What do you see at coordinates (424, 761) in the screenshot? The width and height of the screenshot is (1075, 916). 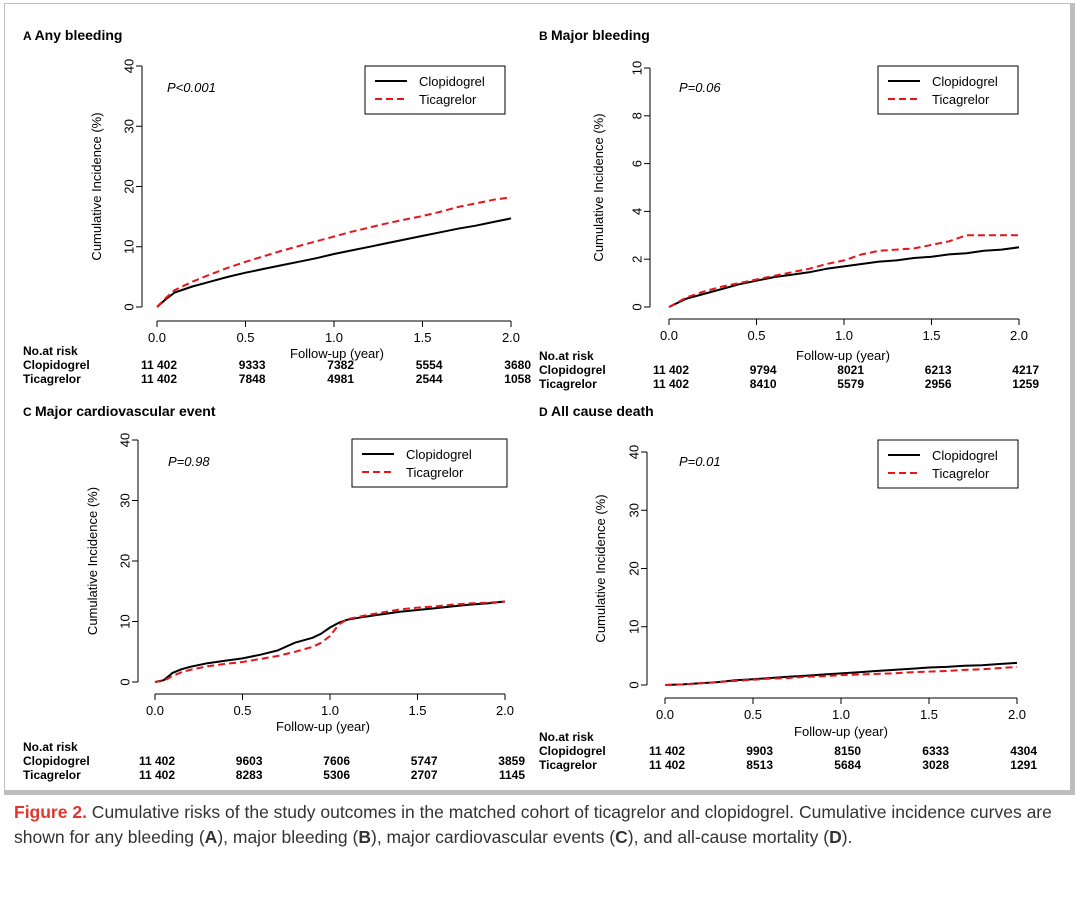 I see `risk-table-cell: 5747` at bounding box center [424, 761].